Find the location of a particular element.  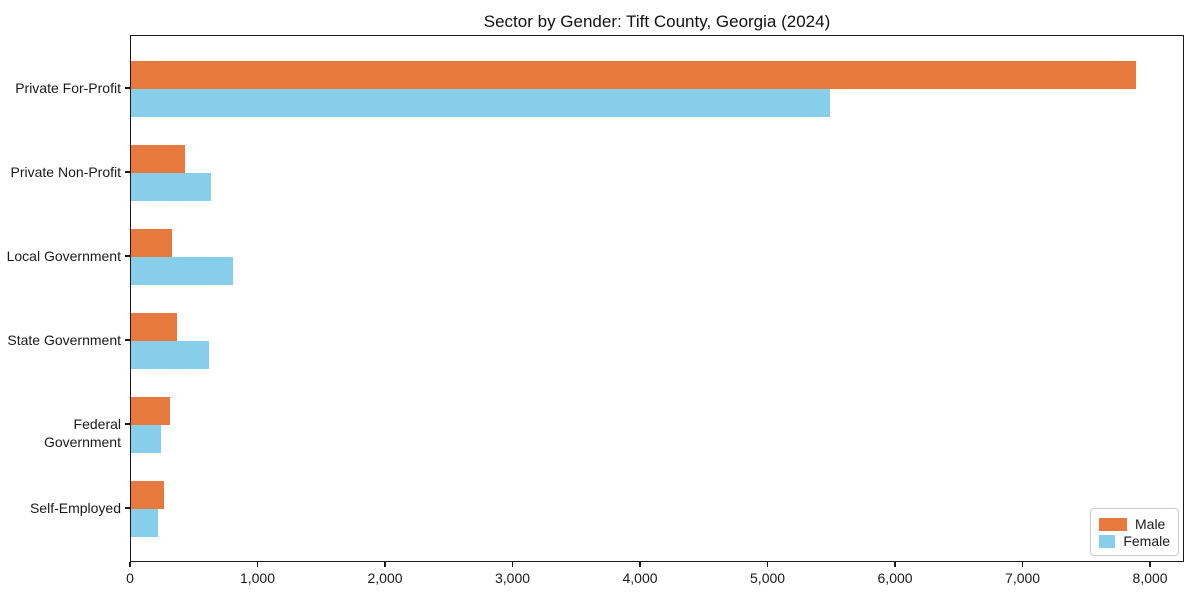

bar-female-state-government is located at coordinates (170, 355).